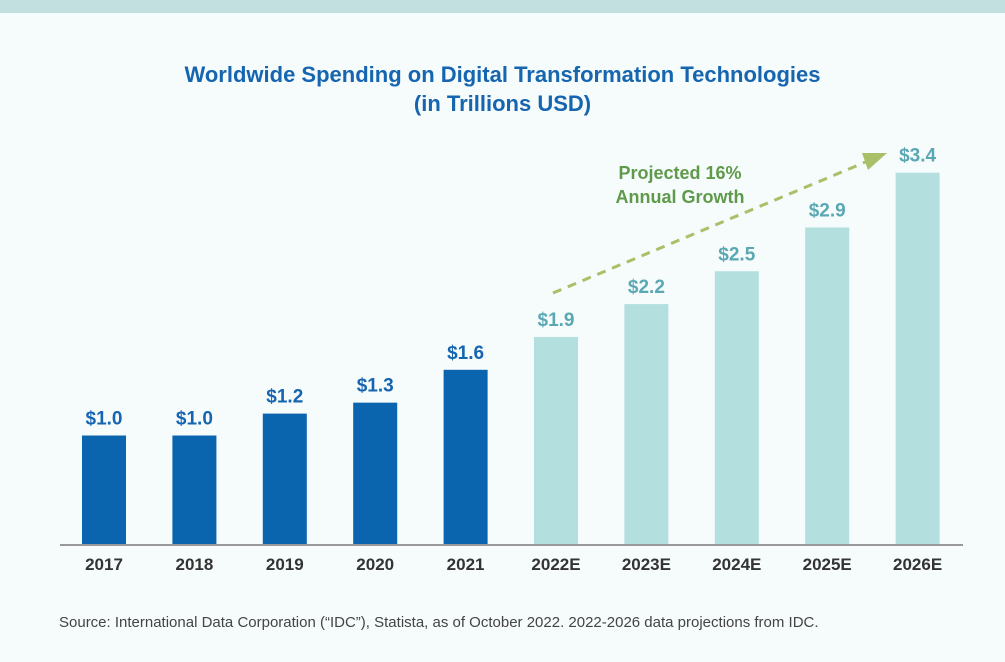 The height and width of the screenshot is (662, 1005). I want to click on x-tick-label: 2018, so click(194, 564).